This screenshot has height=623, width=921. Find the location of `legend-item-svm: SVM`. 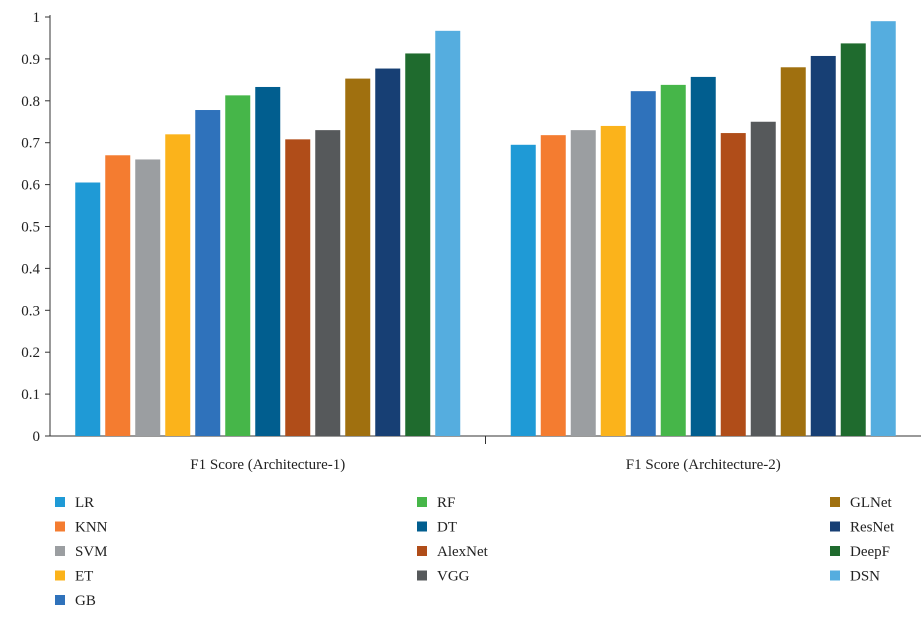

legend-item-svm: SVM is located at coordinates (81, 552).